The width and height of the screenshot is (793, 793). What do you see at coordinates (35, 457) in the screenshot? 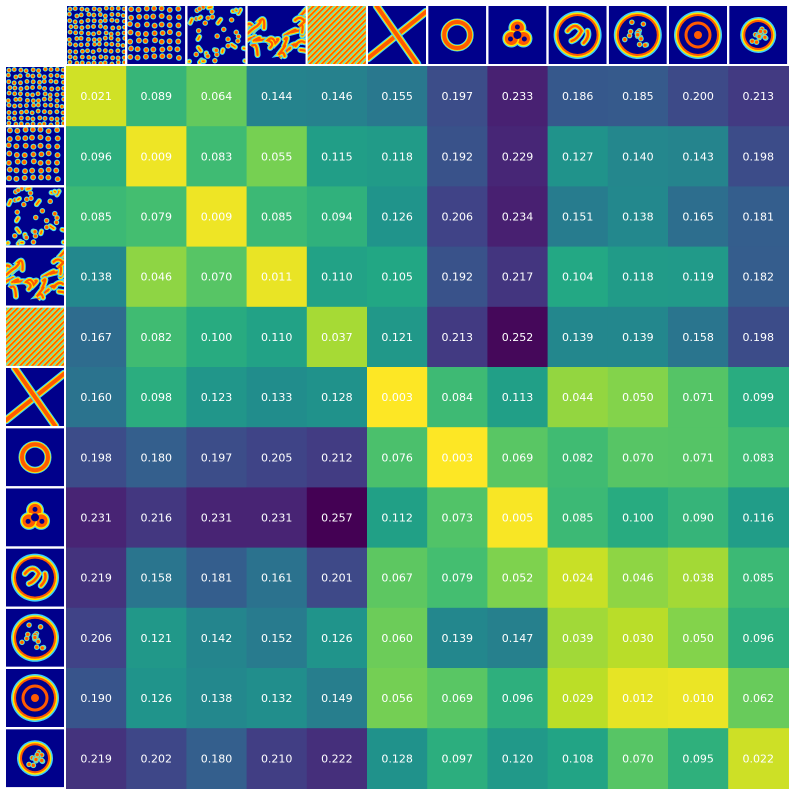
I see `row-thumbnail-ring` at bounding box center [35, 457].